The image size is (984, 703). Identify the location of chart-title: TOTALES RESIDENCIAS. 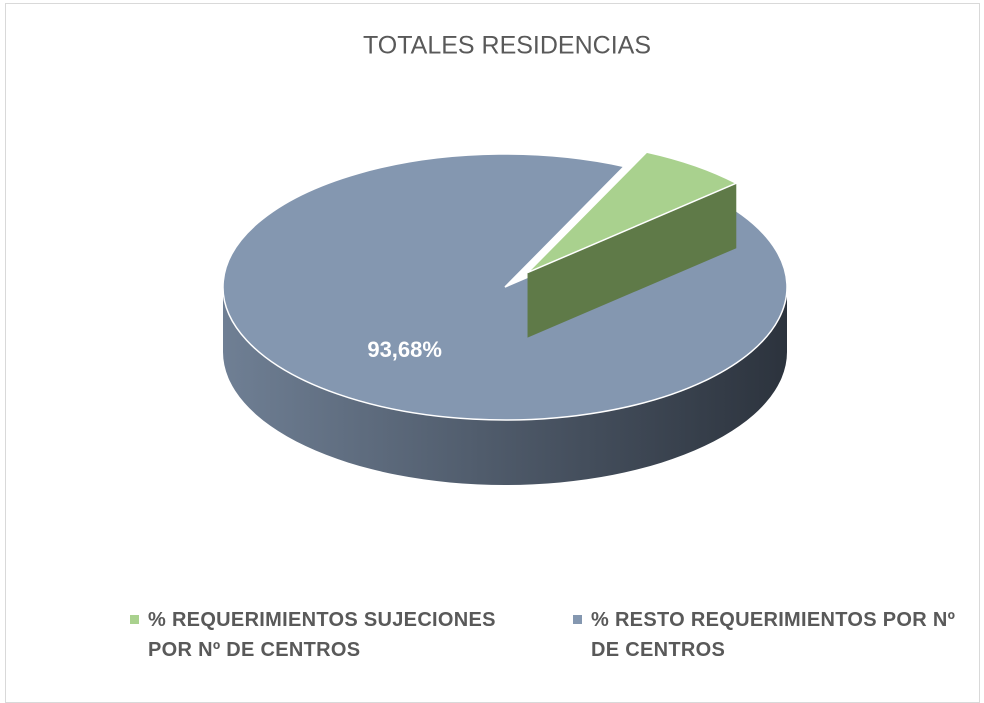
(507, 46).